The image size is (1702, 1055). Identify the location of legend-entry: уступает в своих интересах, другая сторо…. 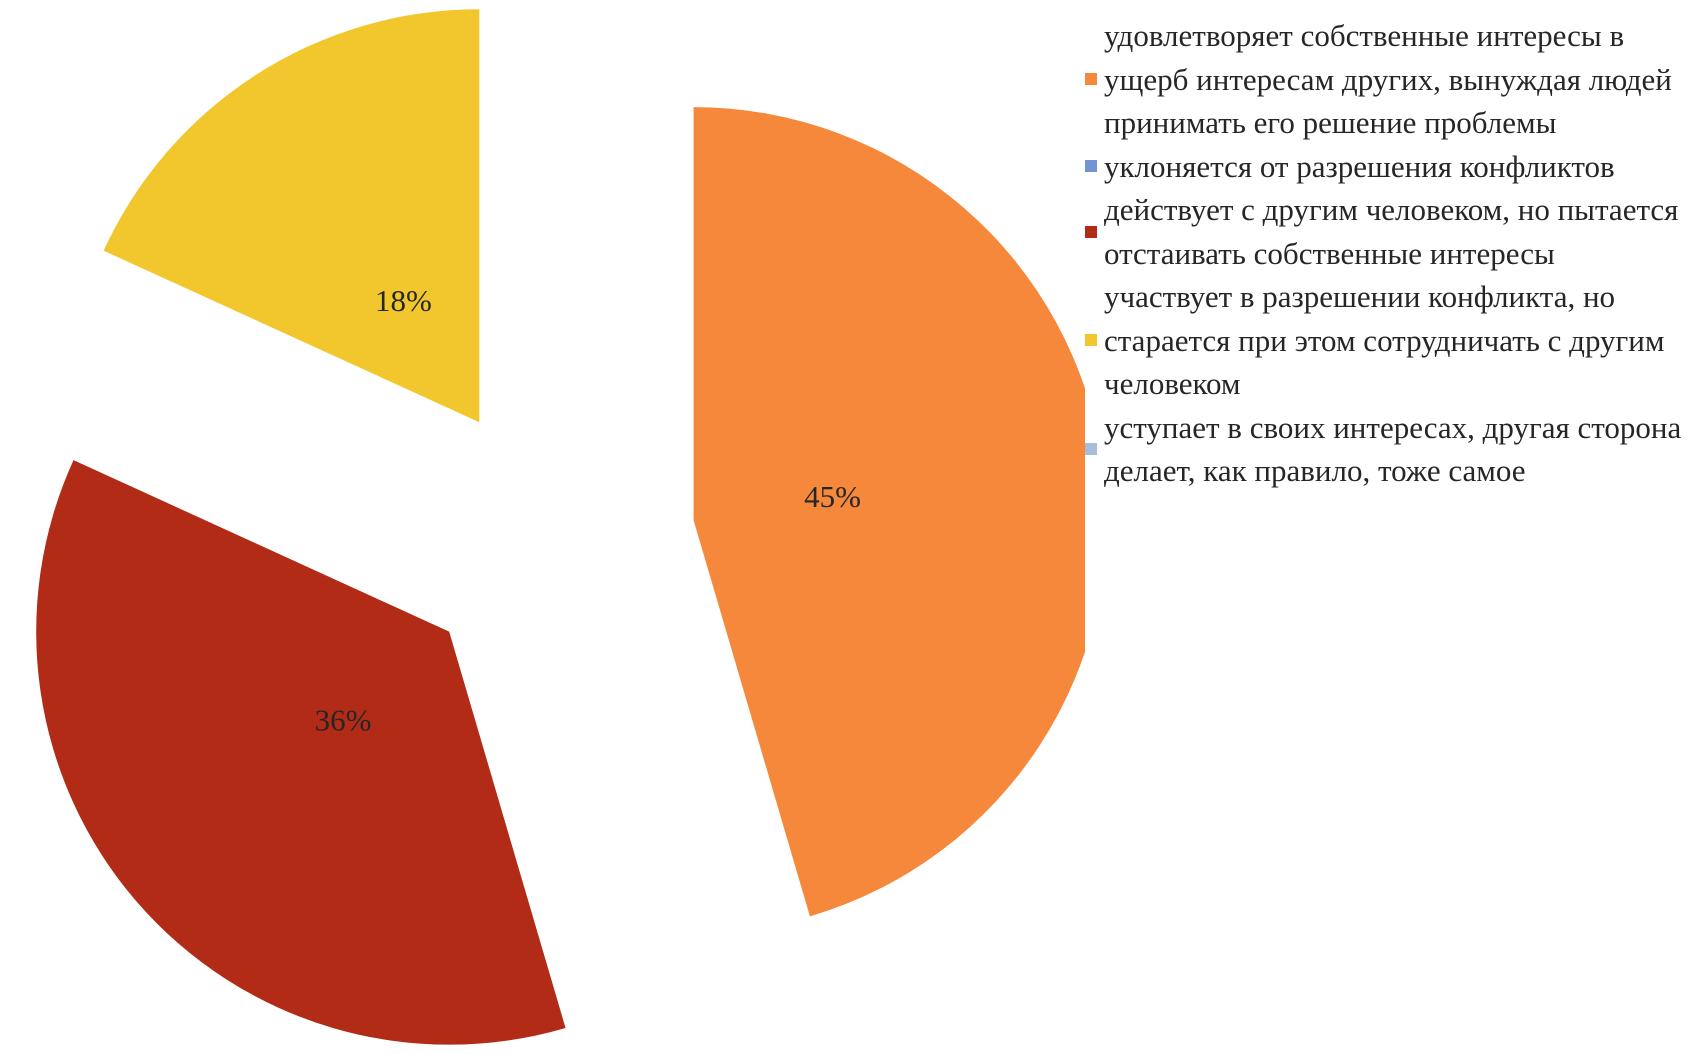
(1390, 449).